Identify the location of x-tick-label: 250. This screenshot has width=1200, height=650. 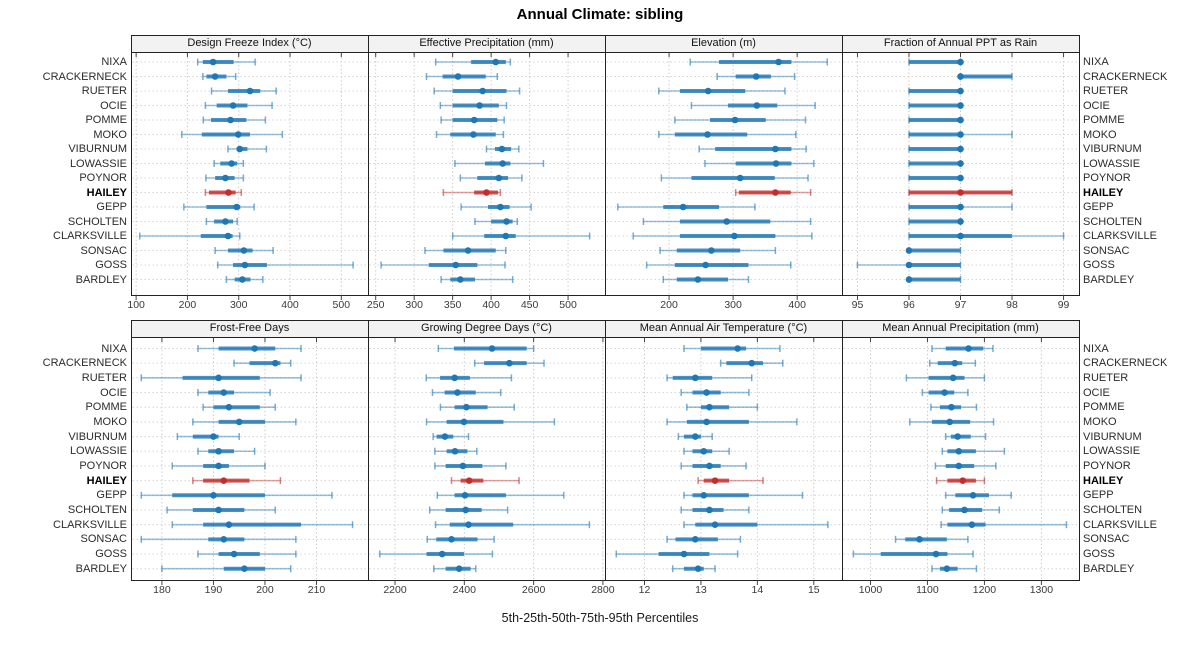
(375, 305).